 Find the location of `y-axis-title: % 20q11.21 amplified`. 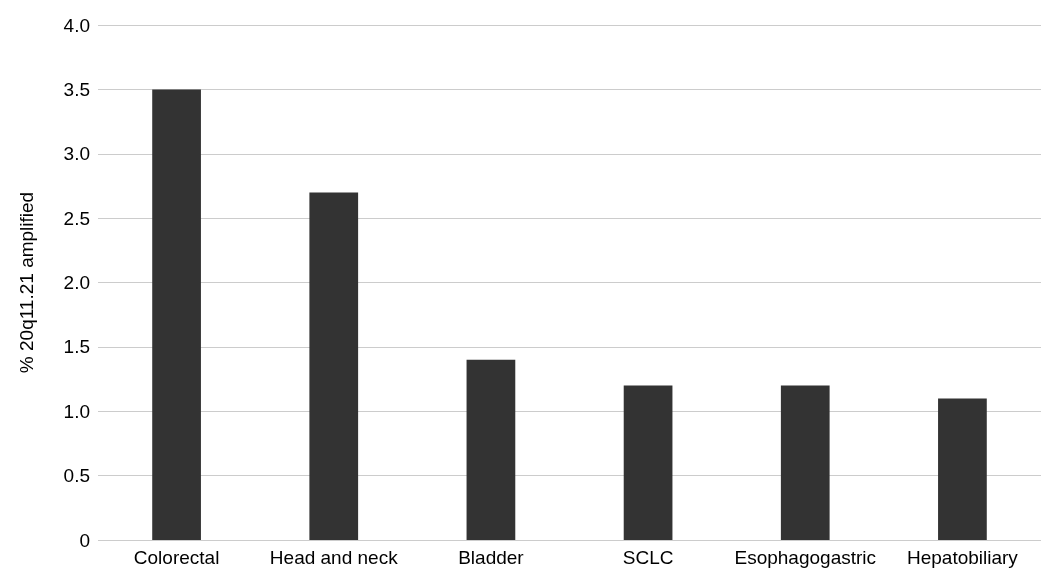

y-axis-title: % 20q11.21 amplified is located at coordinates (26, 282).